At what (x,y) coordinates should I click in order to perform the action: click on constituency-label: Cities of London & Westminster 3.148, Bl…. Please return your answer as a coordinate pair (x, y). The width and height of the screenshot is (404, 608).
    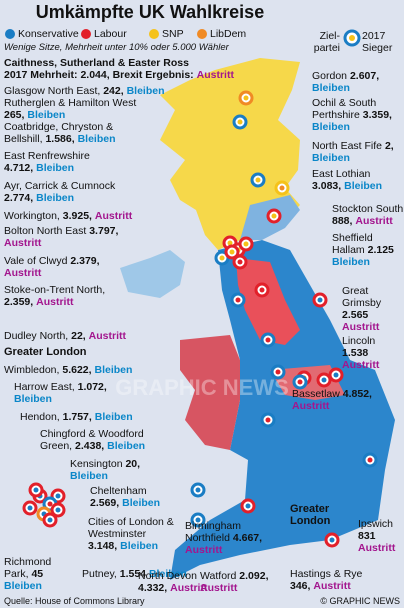
    Looking at the image, I should click on (133, 534).